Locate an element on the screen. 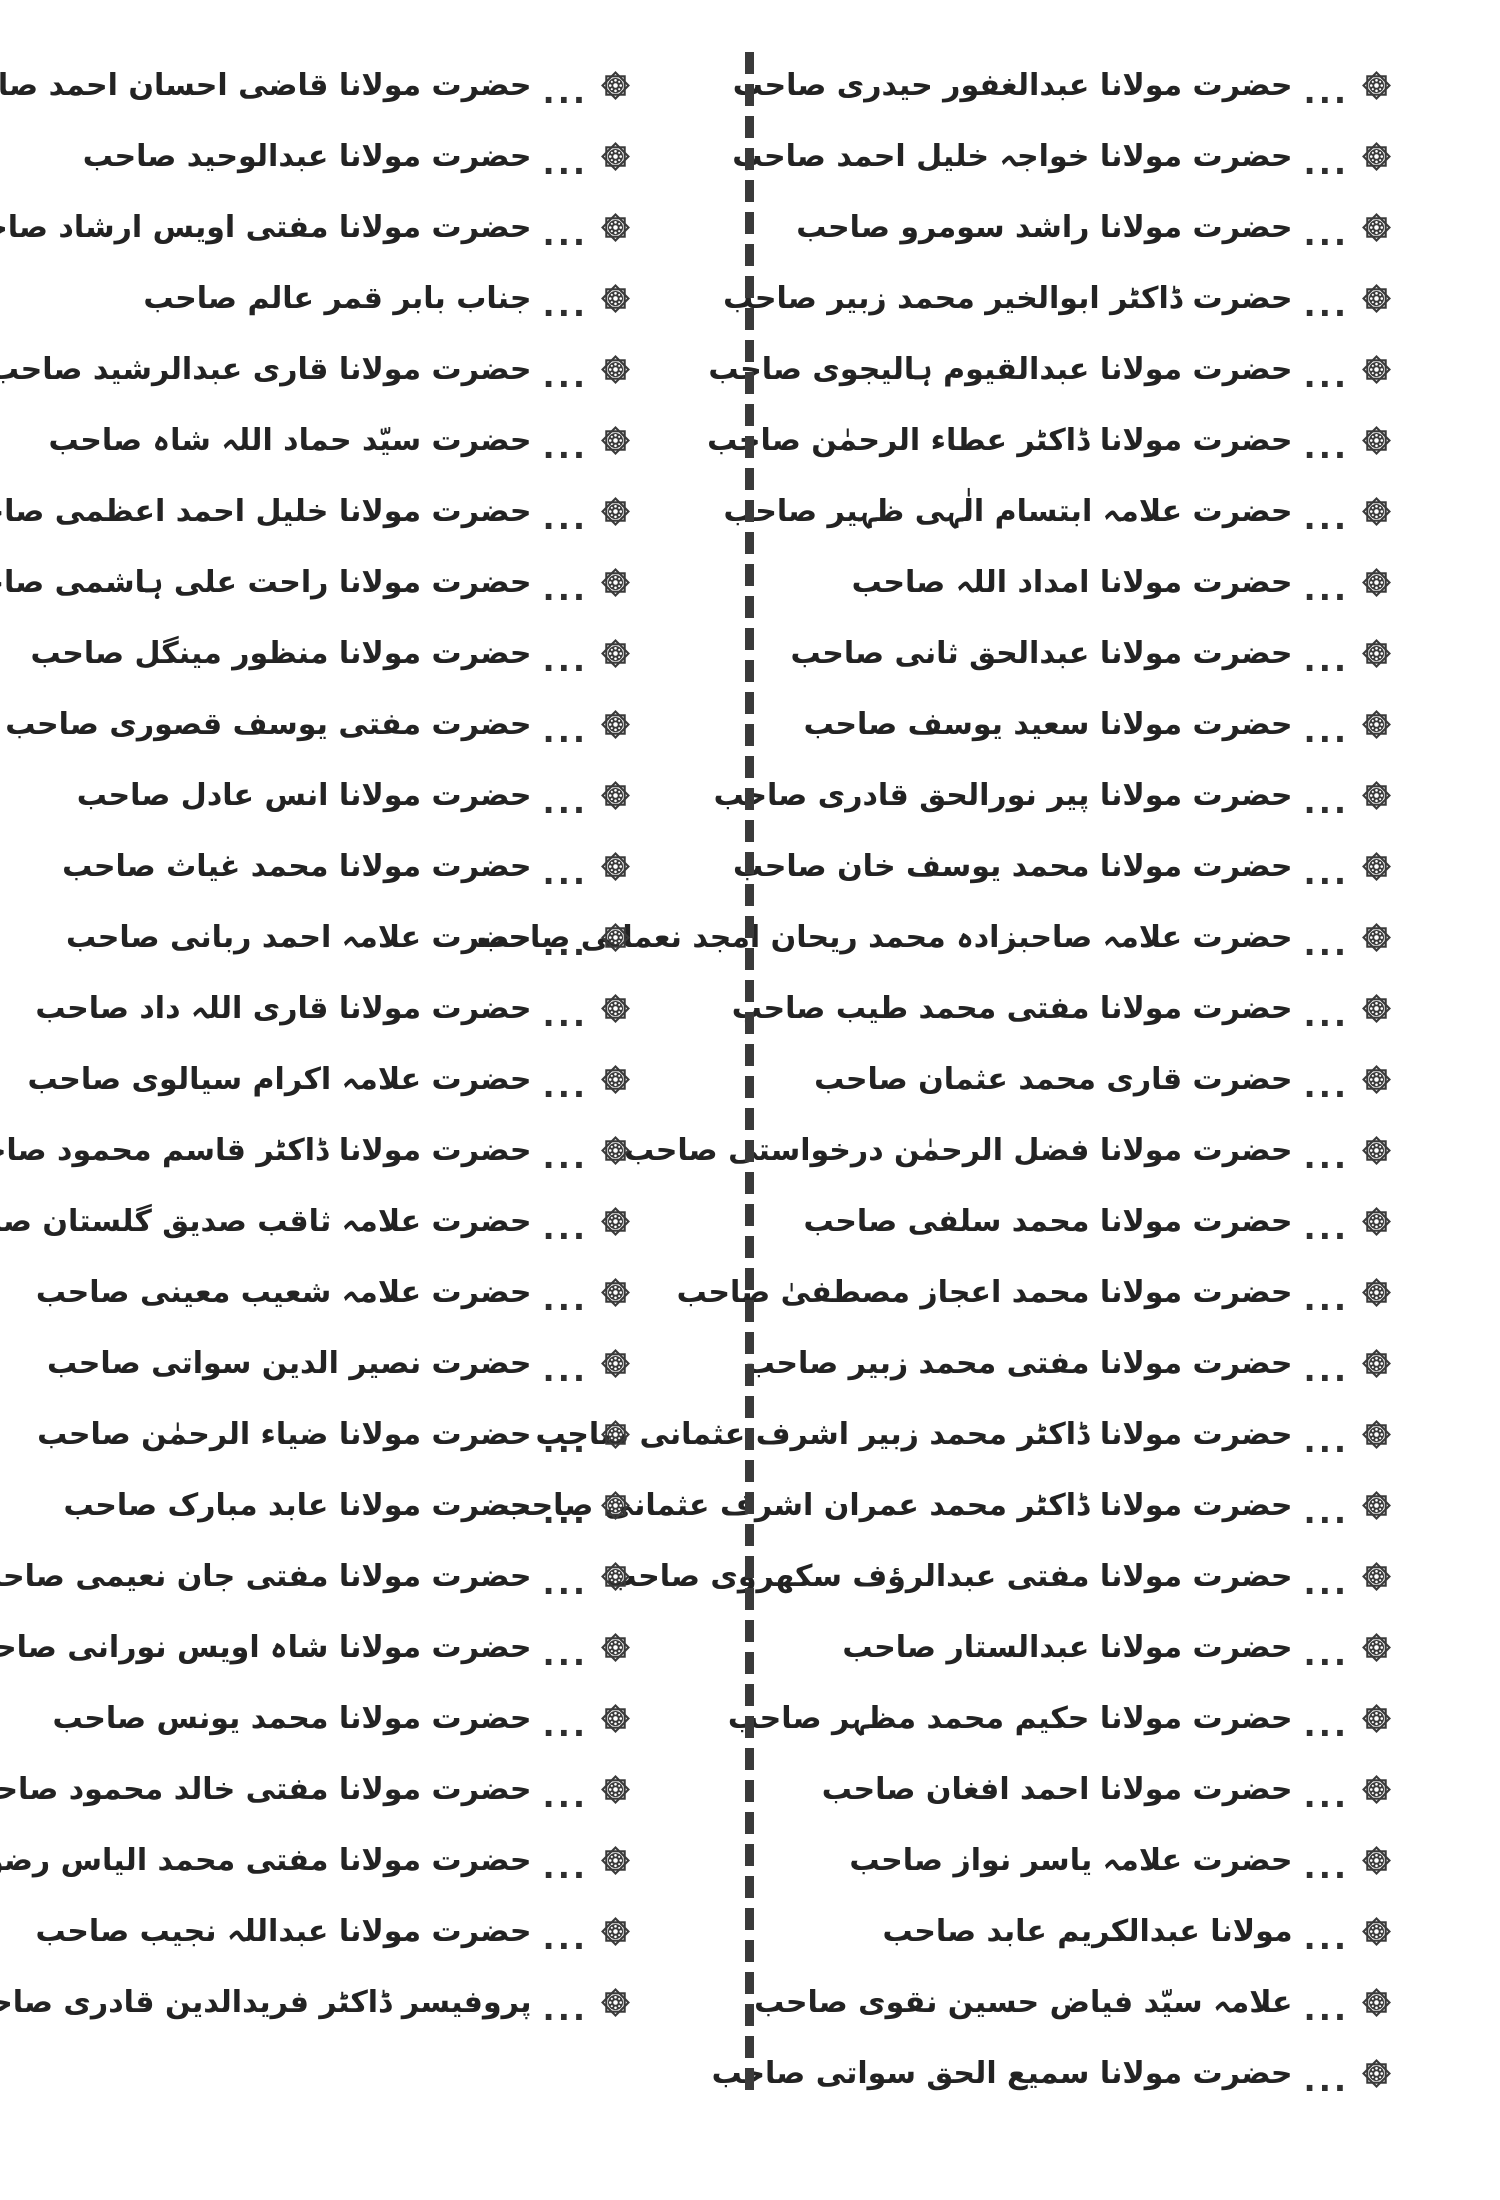 Image resolution: width=1500 pixels, height=2200 pixels. person-name: حضرت مولانا عبداللہ نجیب صاحب is located at coordinates (283, 1931).